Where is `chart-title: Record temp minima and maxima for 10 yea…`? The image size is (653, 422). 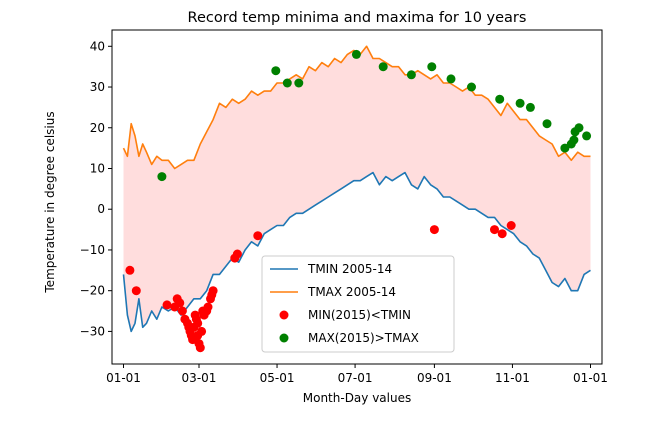 chart-title: Record temp minima and maxima for 10 yea… is located at coordinates (357, 18).